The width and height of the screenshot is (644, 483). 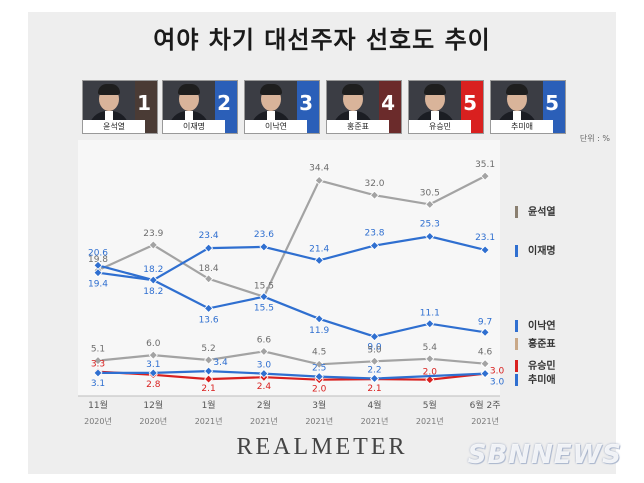 What do you see at coordinates (446, 107) in the screenshot?
I see `candidate-card-5: 유승민 5` at bounding box center [446, 107].